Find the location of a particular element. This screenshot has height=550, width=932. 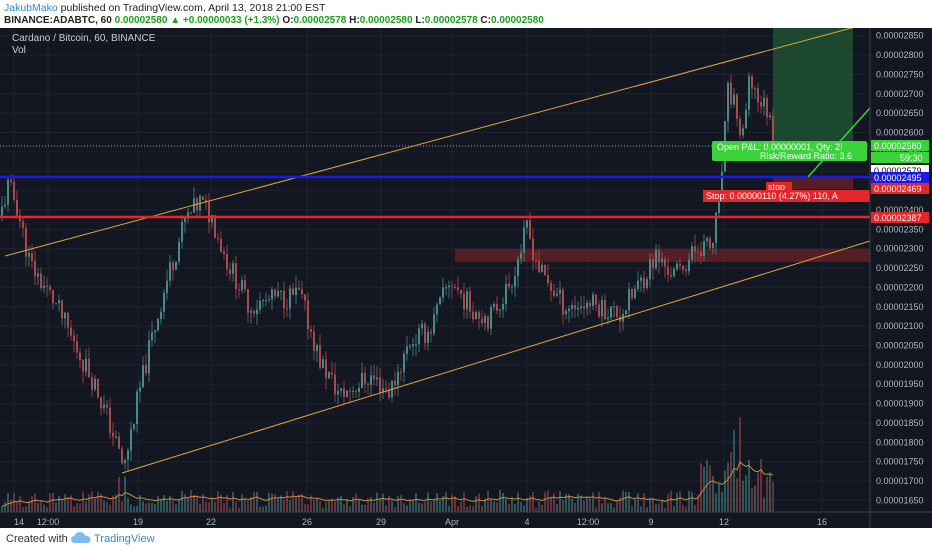

author-name: JakubMako is located at coordinates (31, 8).